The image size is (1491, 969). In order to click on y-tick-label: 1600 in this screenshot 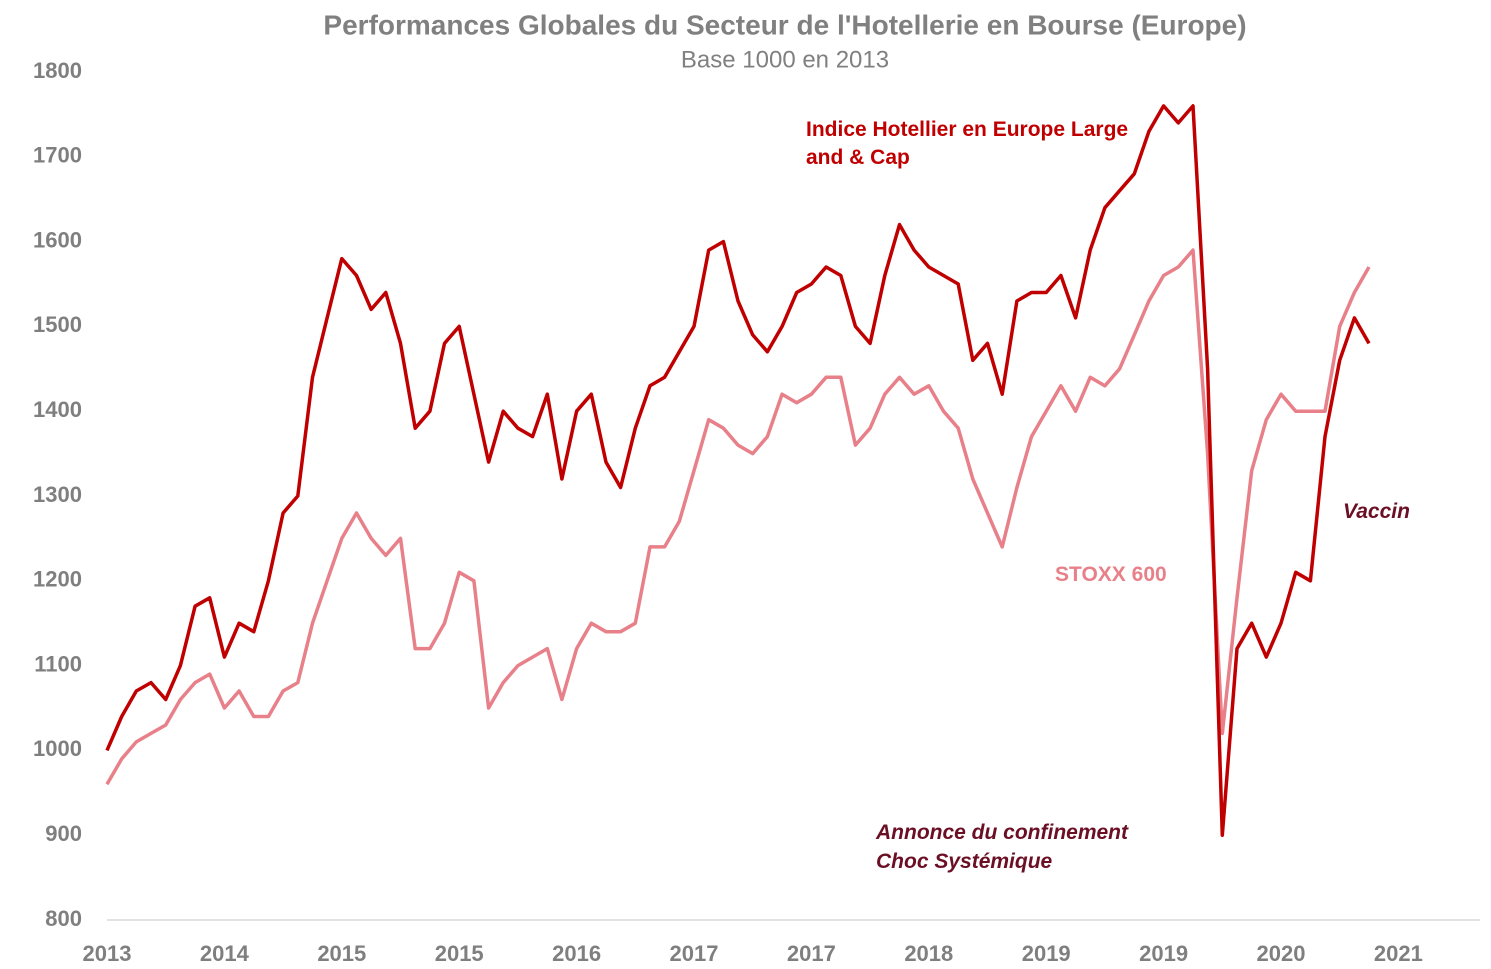, I will do `click(57, 239)`.